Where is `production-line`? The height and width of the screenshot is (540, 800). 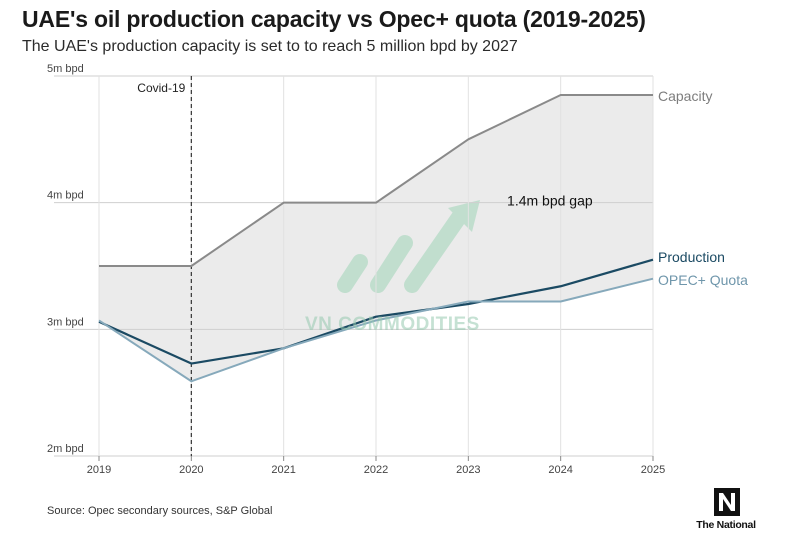 production-line is located at coordinates (376, 311).